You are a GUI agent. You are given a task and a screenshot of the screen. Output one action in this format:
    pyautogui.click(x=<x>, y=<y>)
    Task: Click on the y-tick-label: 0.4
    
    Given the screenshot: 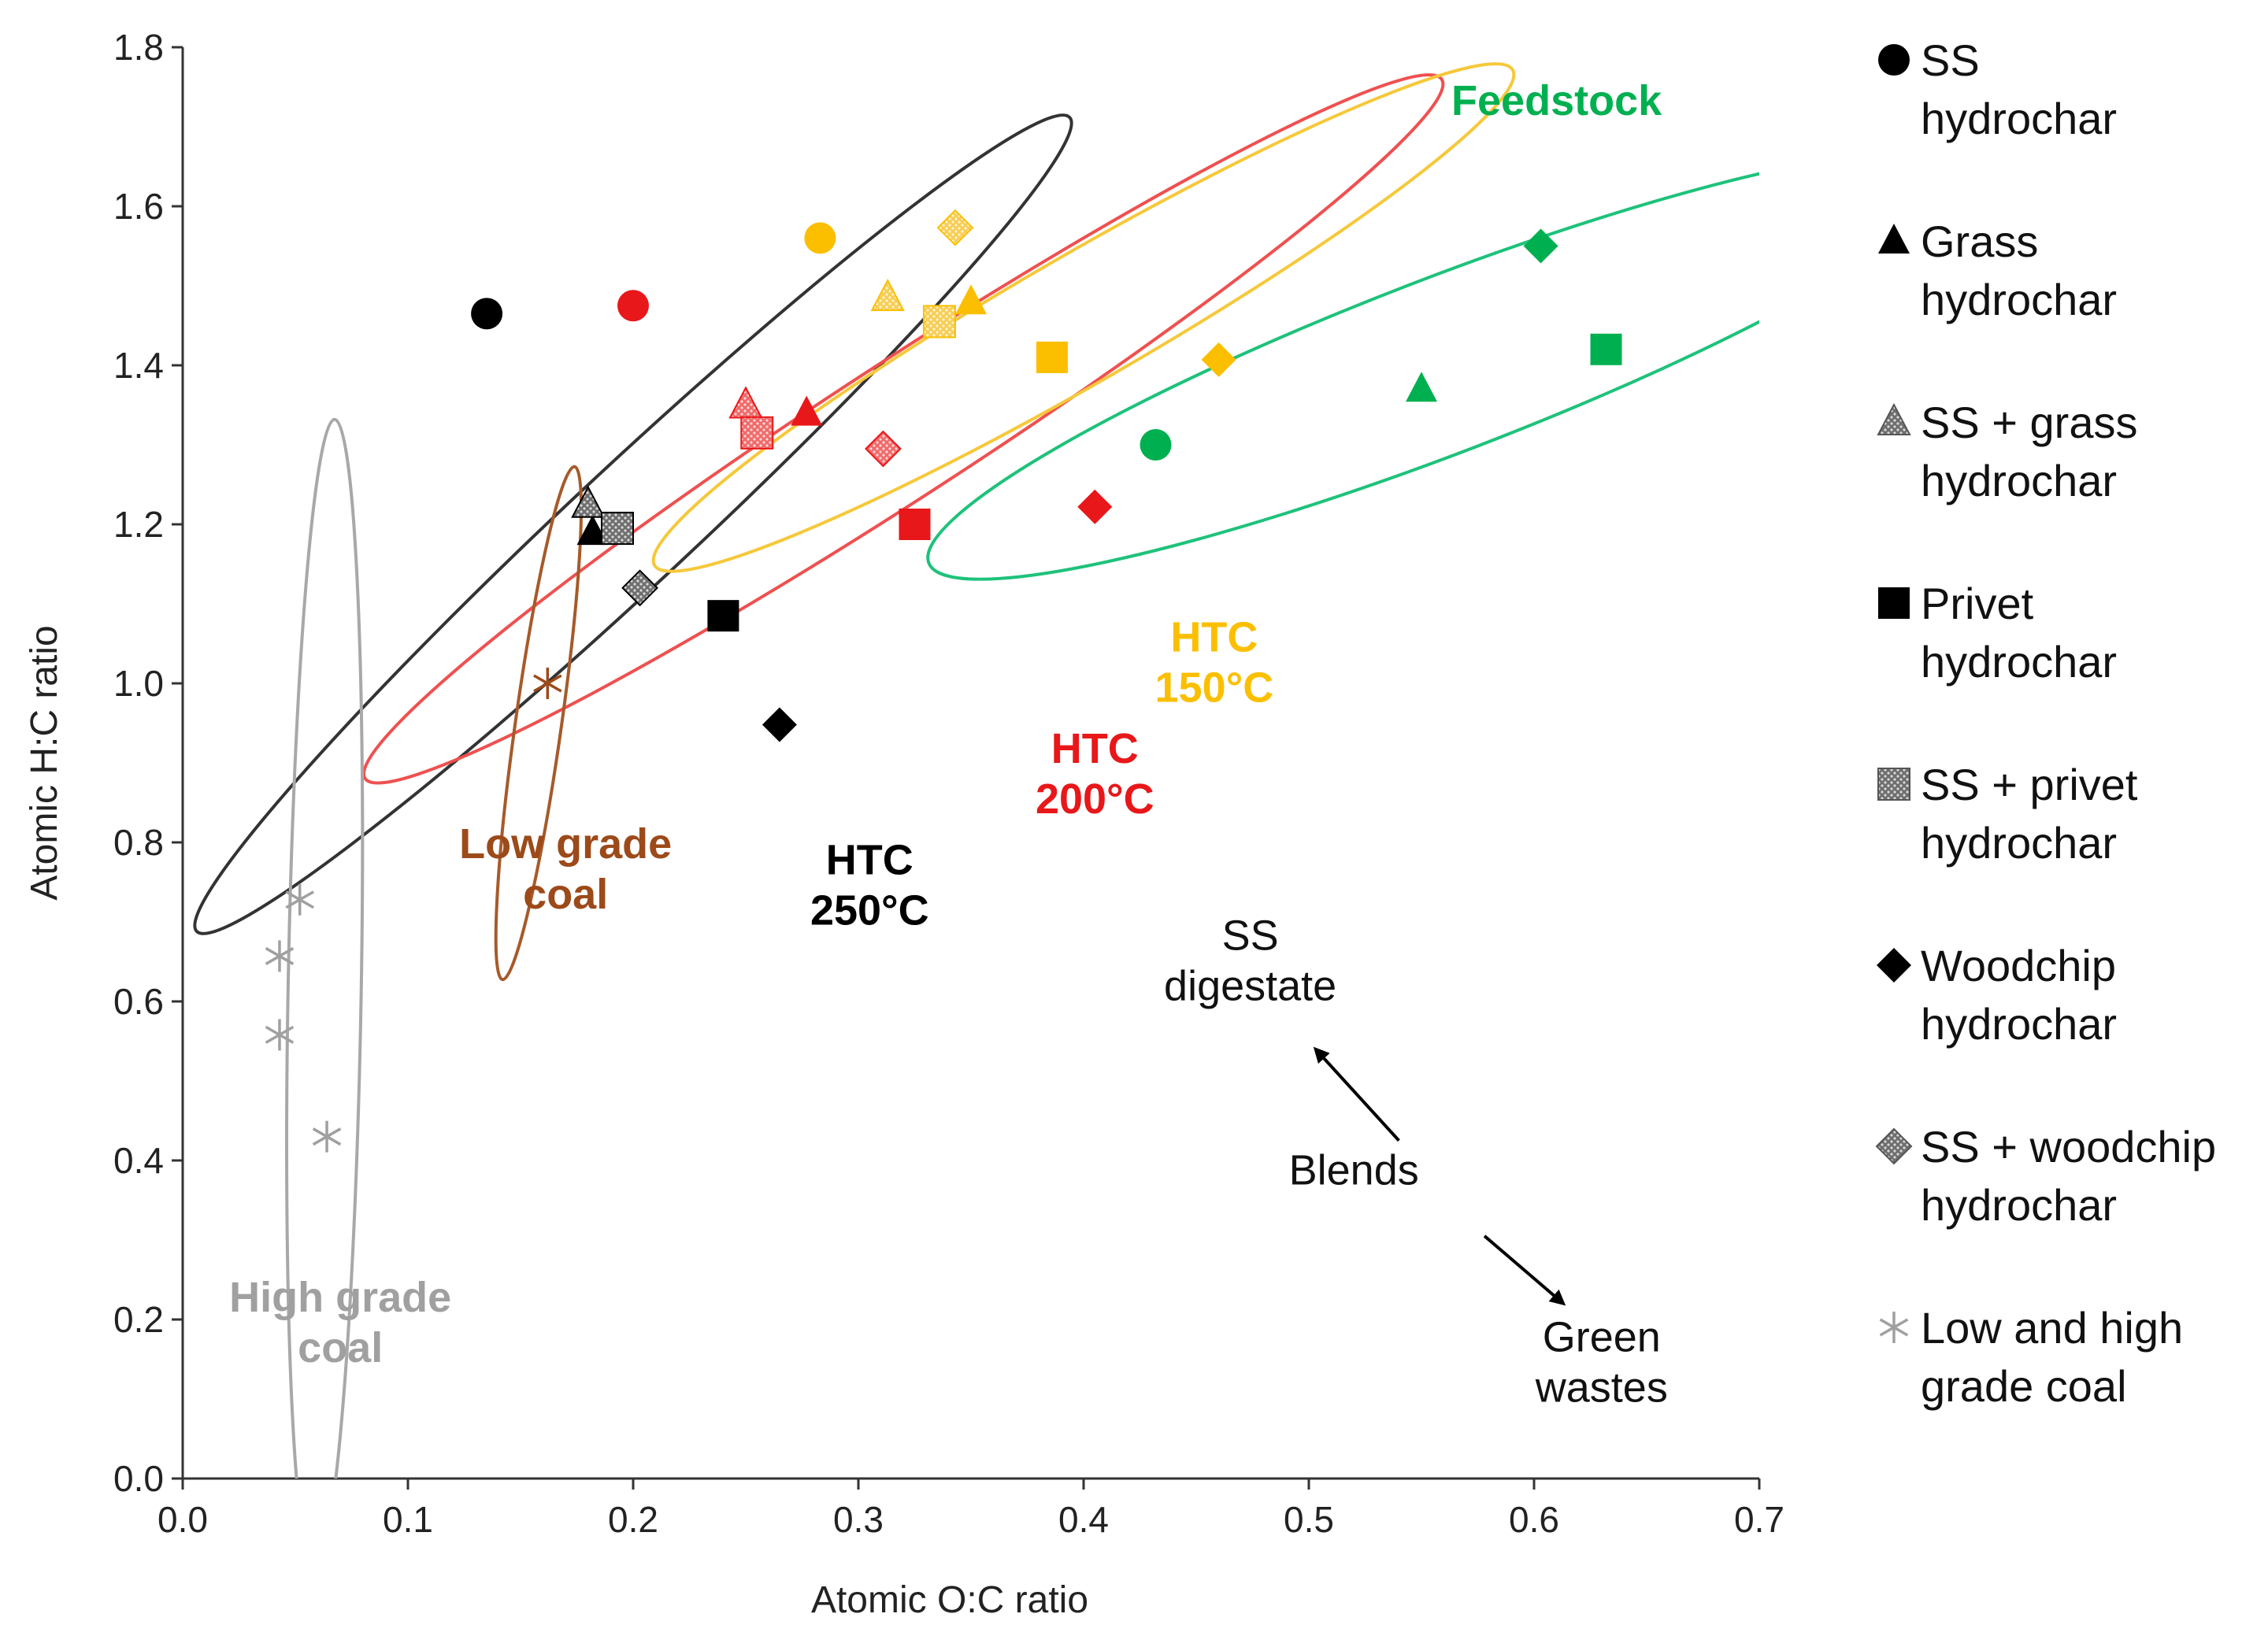 What is the action you would take?
    pyautogui.click(x=138, y=1160)
    